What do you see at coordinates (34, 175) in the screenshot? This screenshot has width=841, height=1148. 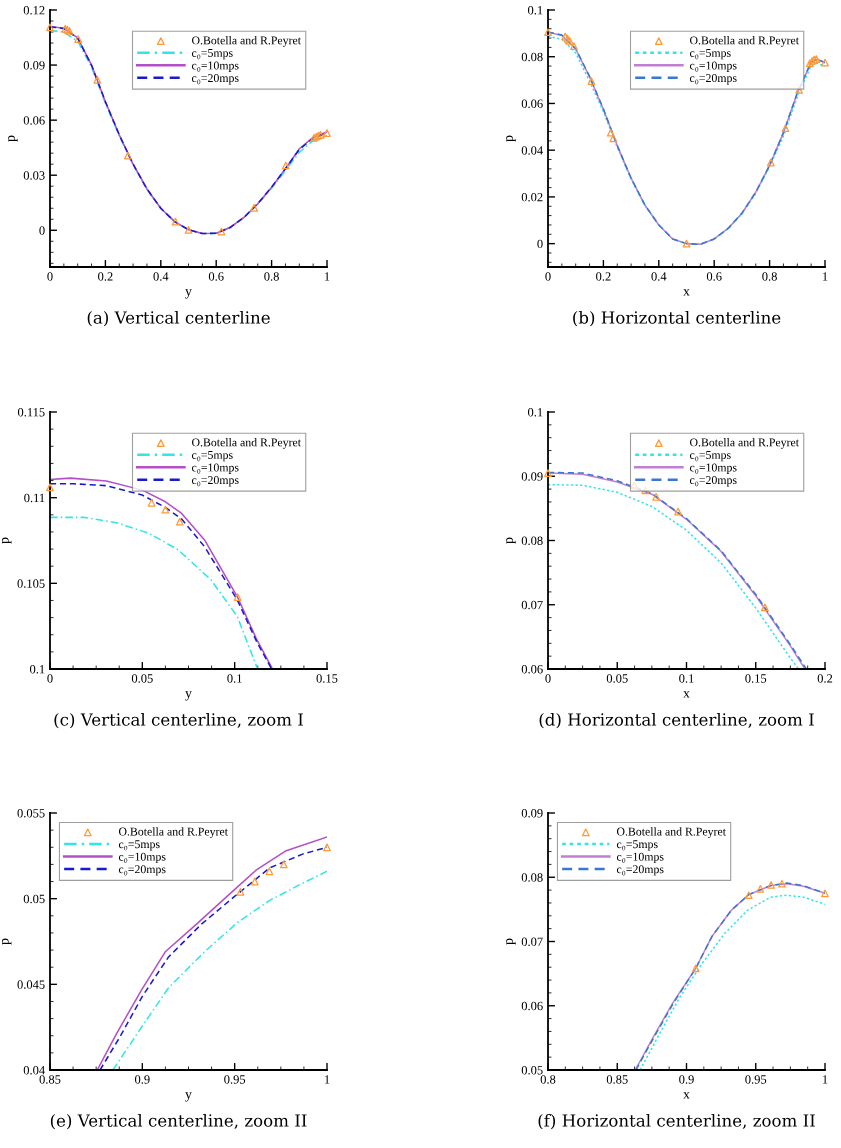 I see `y-tick-label: 0.03` at bounding box center [34, 175].